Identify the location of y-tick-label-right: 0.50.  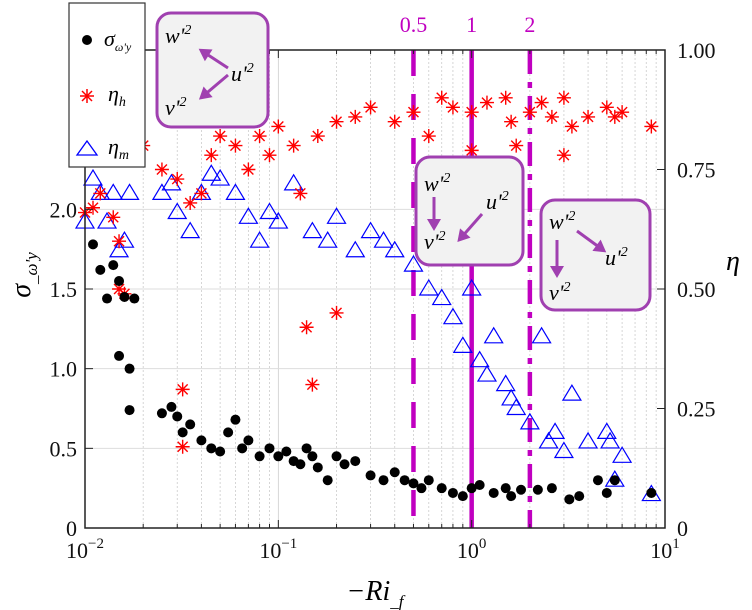
(696, 289).